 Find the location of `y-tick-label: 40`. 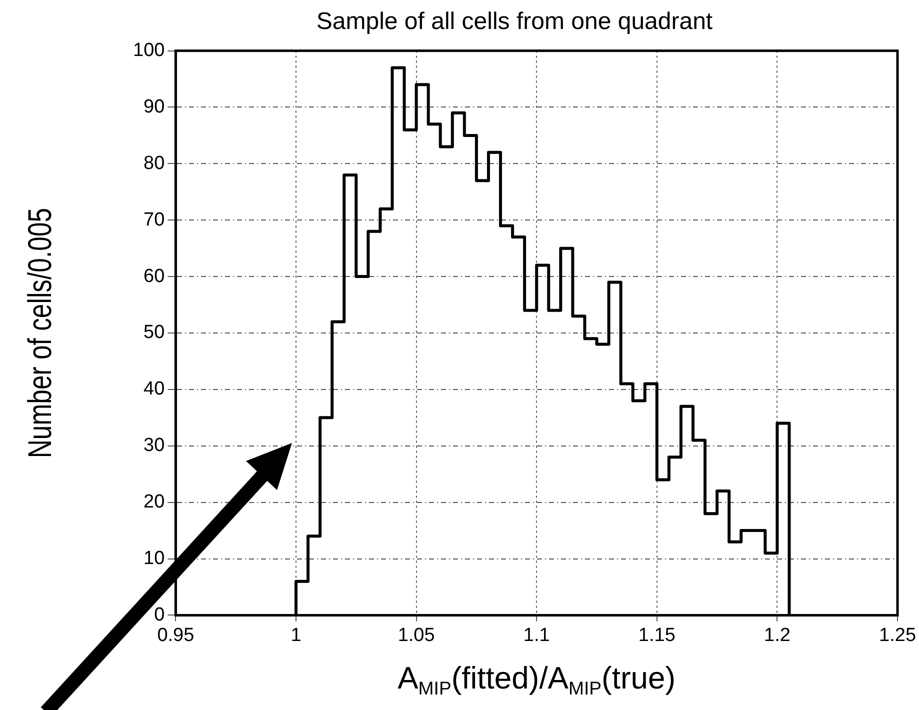

y-tick-label: 40 is located at coordinates (154, 389).